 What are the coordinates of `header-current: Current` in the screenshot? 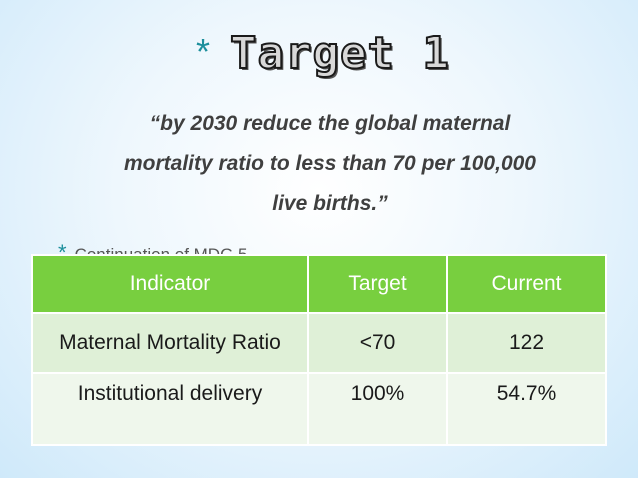 It's located at (526, 284).